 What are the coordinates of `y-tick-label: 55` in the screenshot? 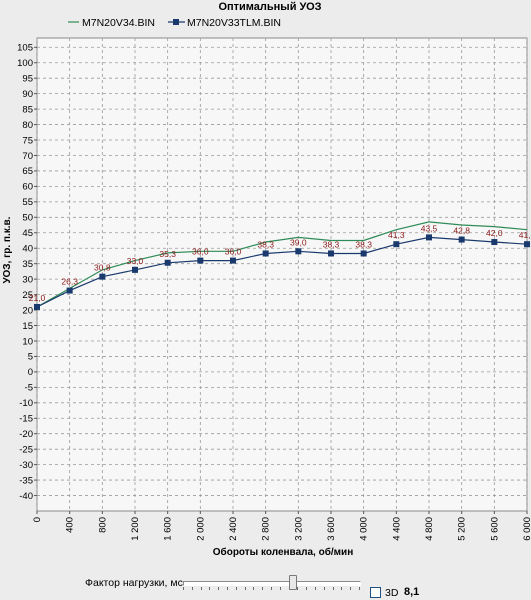 It's located at (27, 202).